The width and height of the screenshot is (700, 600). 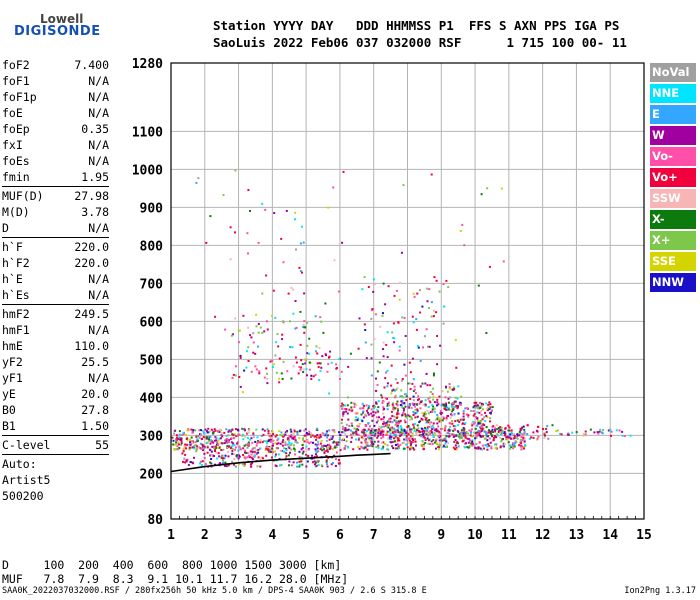 What do you see at coordinates (673, 156) in the screenshot?
I see `legend-item-vo-: Vo-` at bounding box center [673, 156].